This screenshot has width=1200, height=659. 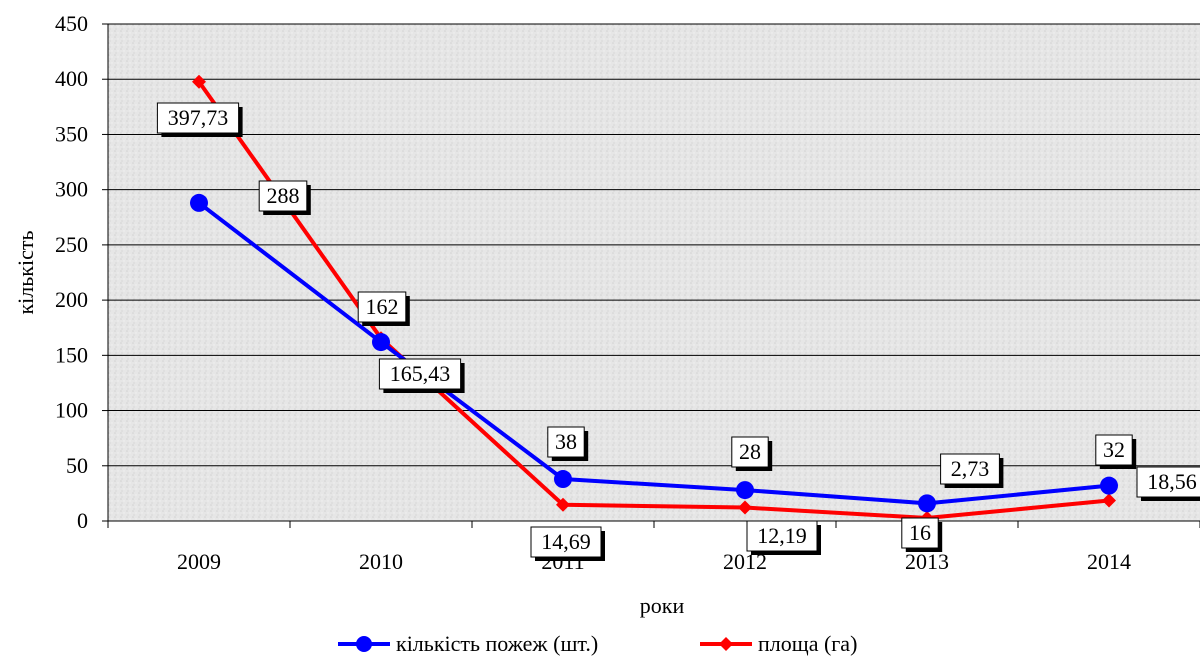 What do you see at coordinates (77, 465) in the screenshot?
I see `y-tick-label: 50` at bounding box center [77, 465].